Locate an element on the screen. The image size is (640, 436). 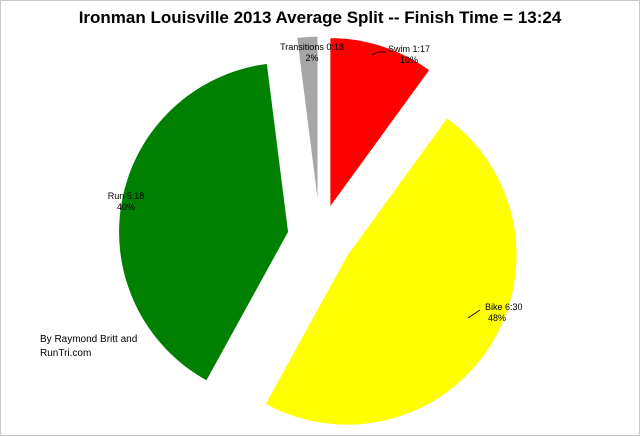
slice-percent-bike: 48% is located at coordinates (497, 318).